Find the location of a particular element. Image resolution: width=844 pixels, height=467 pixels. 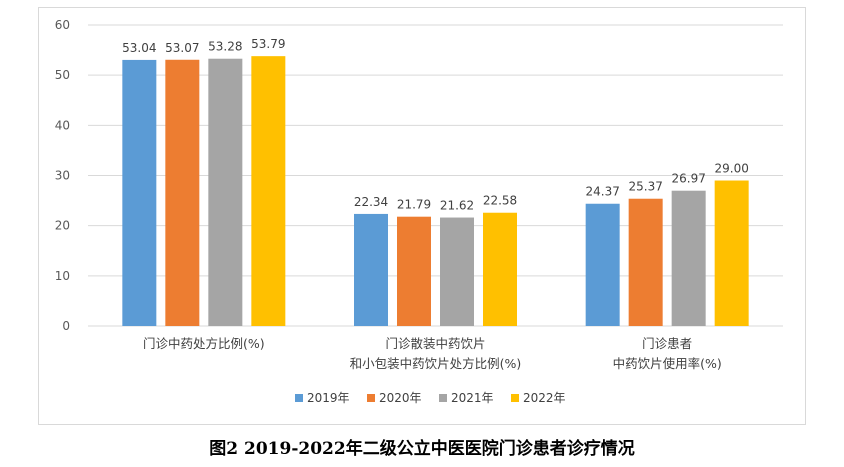

data-label: 22.34 is located at coordinates (371, 202).